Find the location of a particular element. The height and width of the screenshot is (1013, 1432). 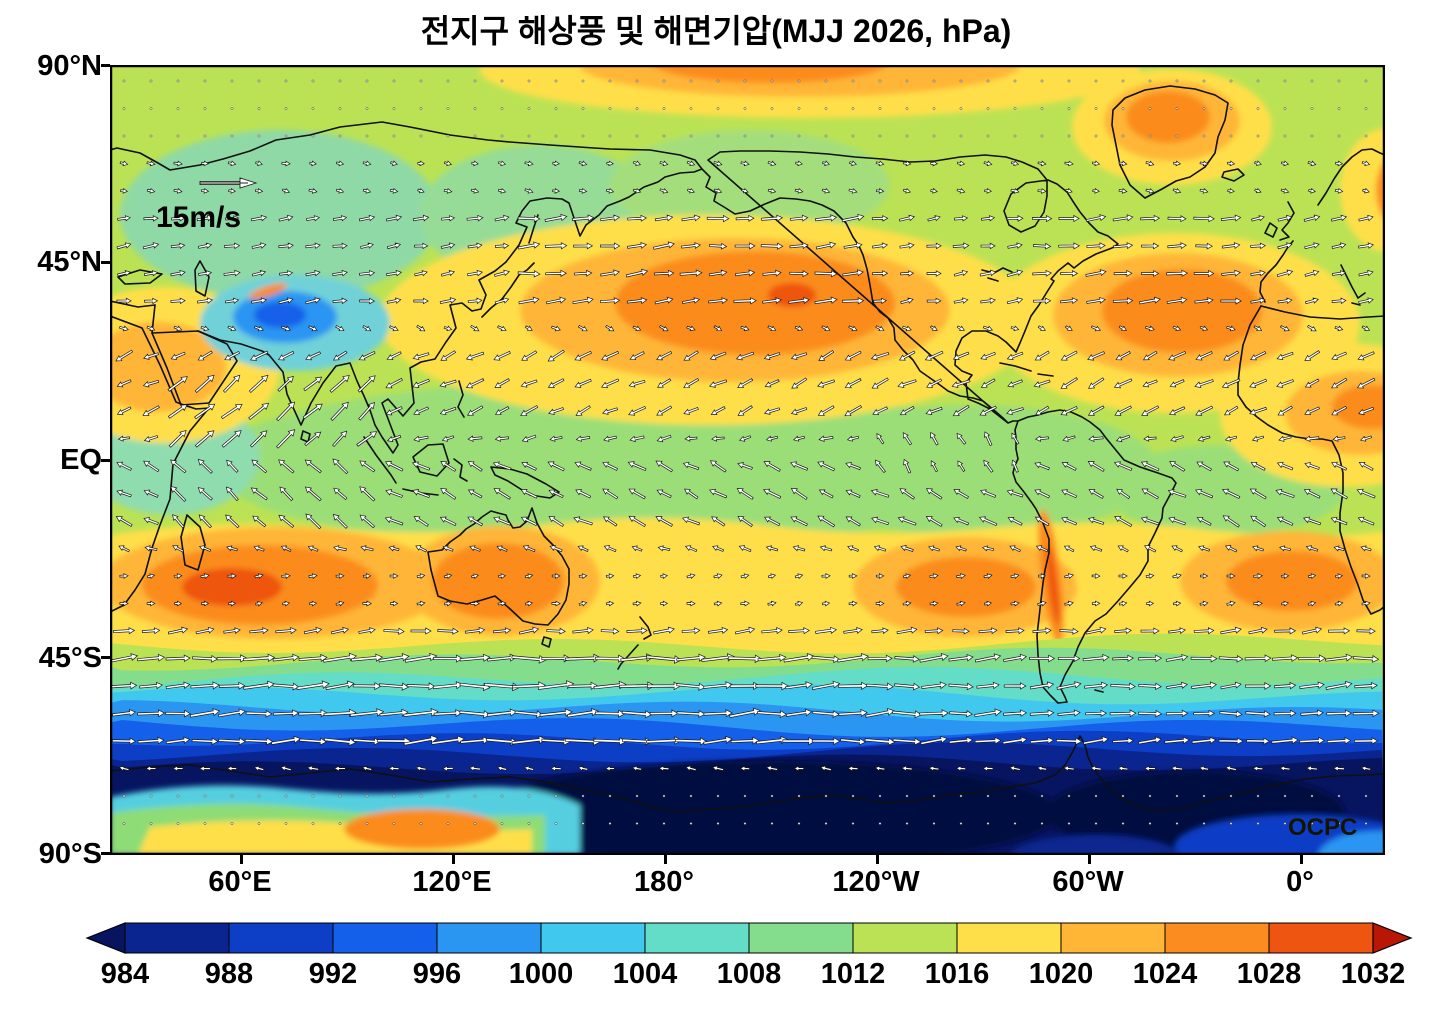

cb-tick-1032: 1032 is located at coordinates (1373, 974).